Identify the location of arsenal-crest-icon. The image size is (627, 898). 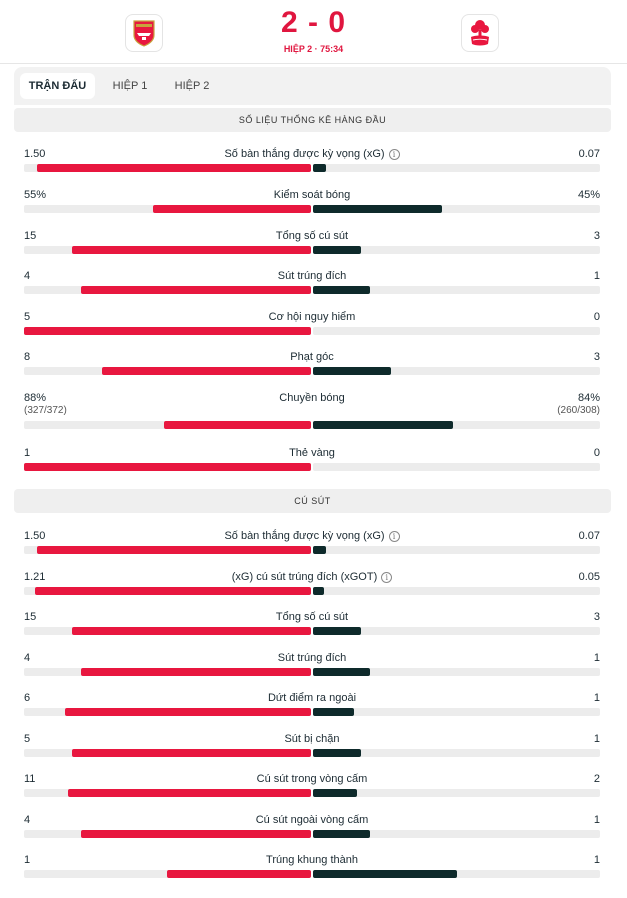
(144, 33).